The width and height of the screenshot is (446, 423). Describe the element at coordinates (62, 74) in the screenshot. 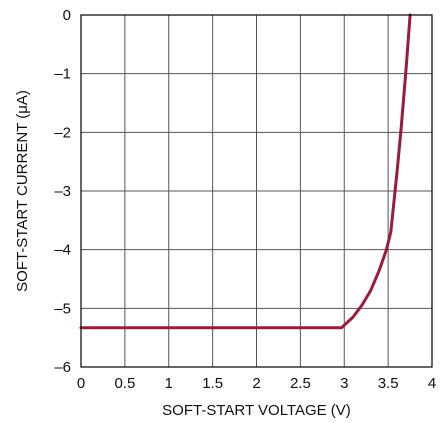

I see `y-tick-label: –1` at that location.